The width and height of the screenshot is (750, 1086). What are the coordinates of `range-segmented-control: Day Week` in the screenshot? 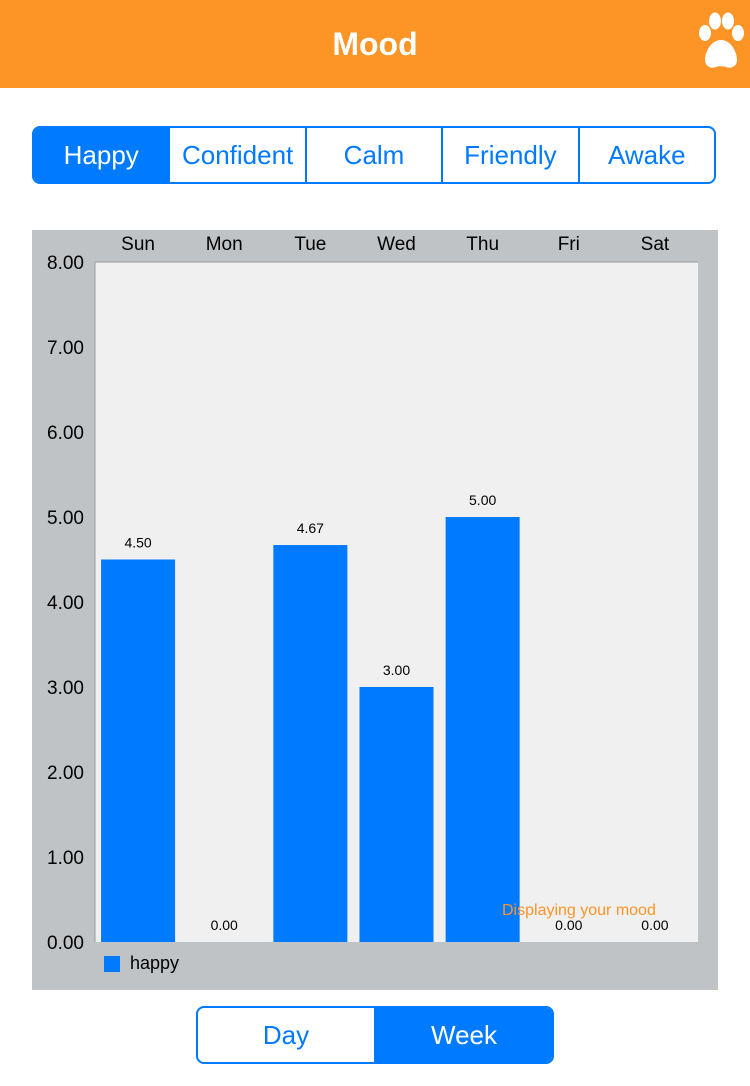 It's located at (375, 1035).